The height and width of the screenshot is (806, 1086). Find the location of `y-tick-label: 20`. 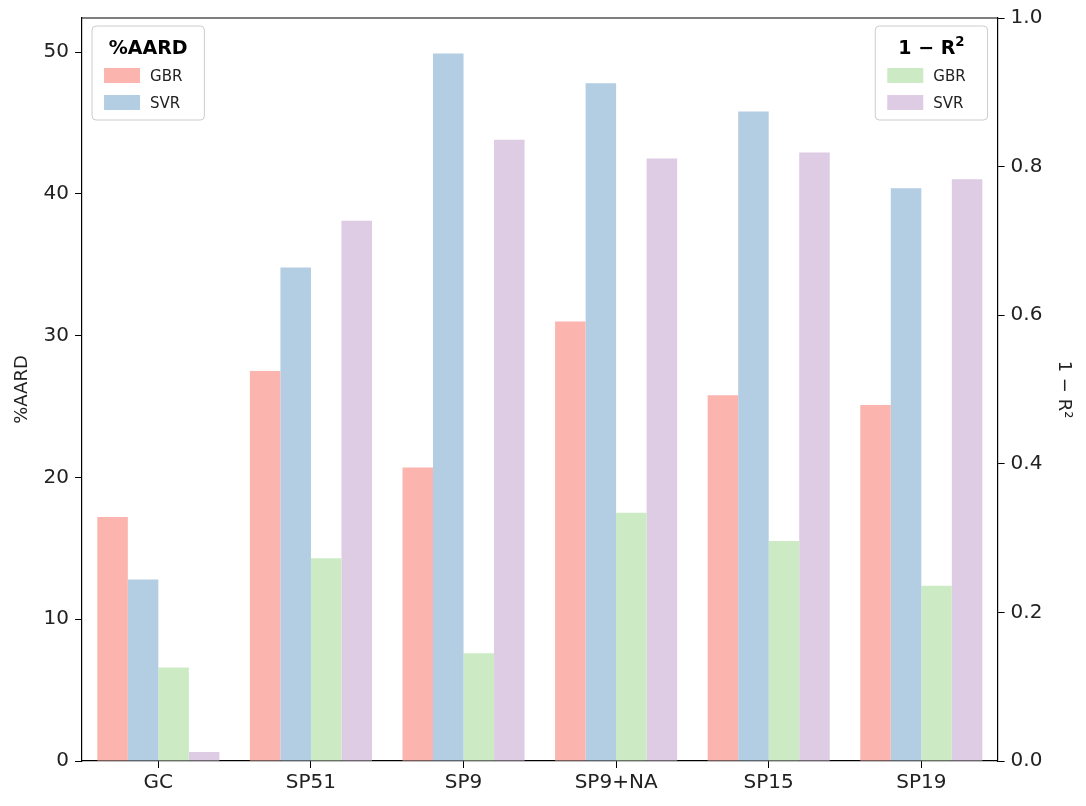

y-tick-label: 20 is located at coordinates (56, 475).